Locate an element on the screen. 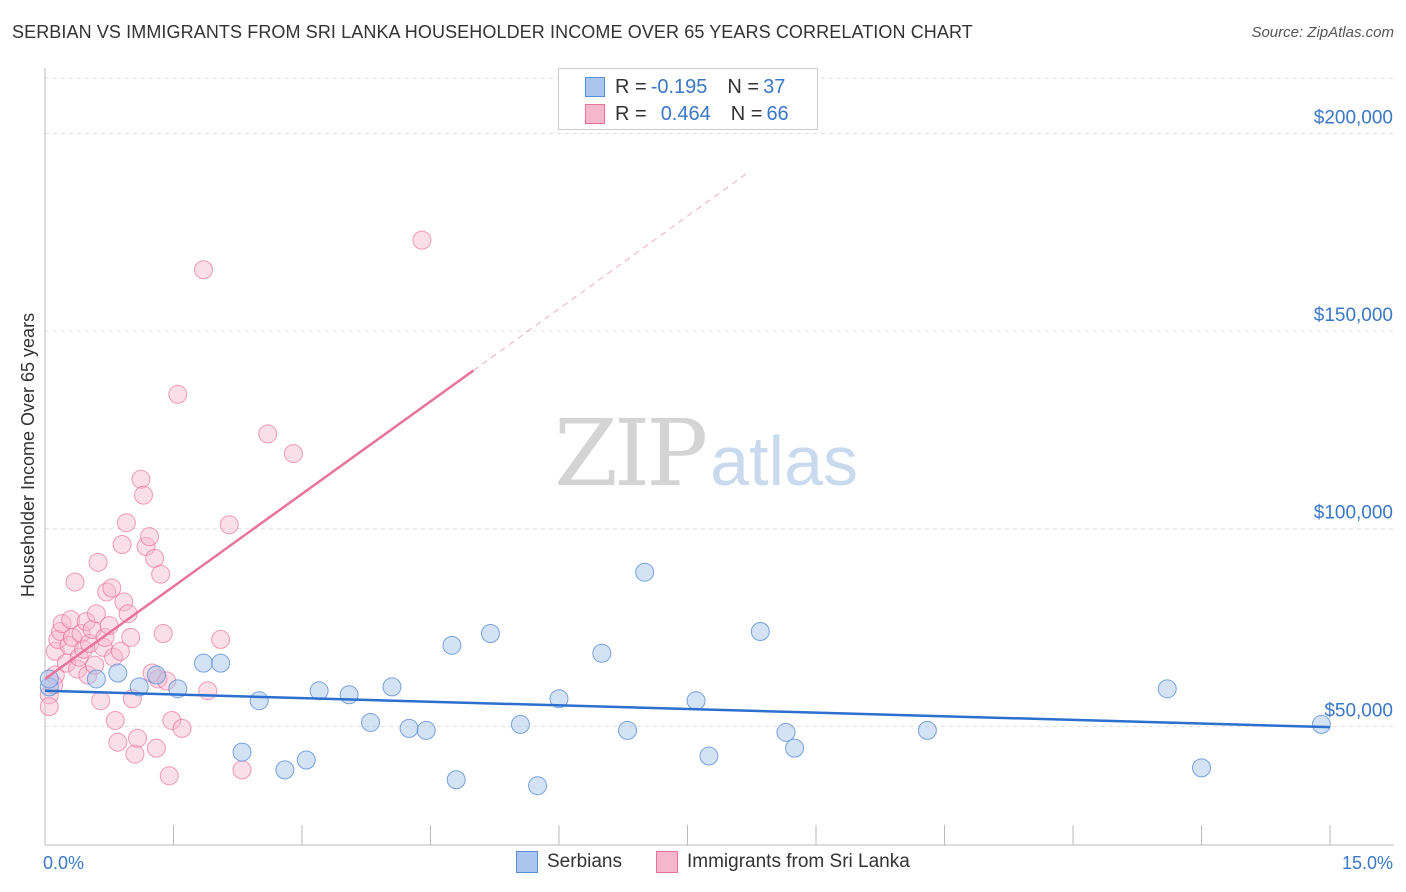 The height and width of the screenshot is (892, 1406). y-tick-label: $200,000 is located at coordinates (1353, 117).